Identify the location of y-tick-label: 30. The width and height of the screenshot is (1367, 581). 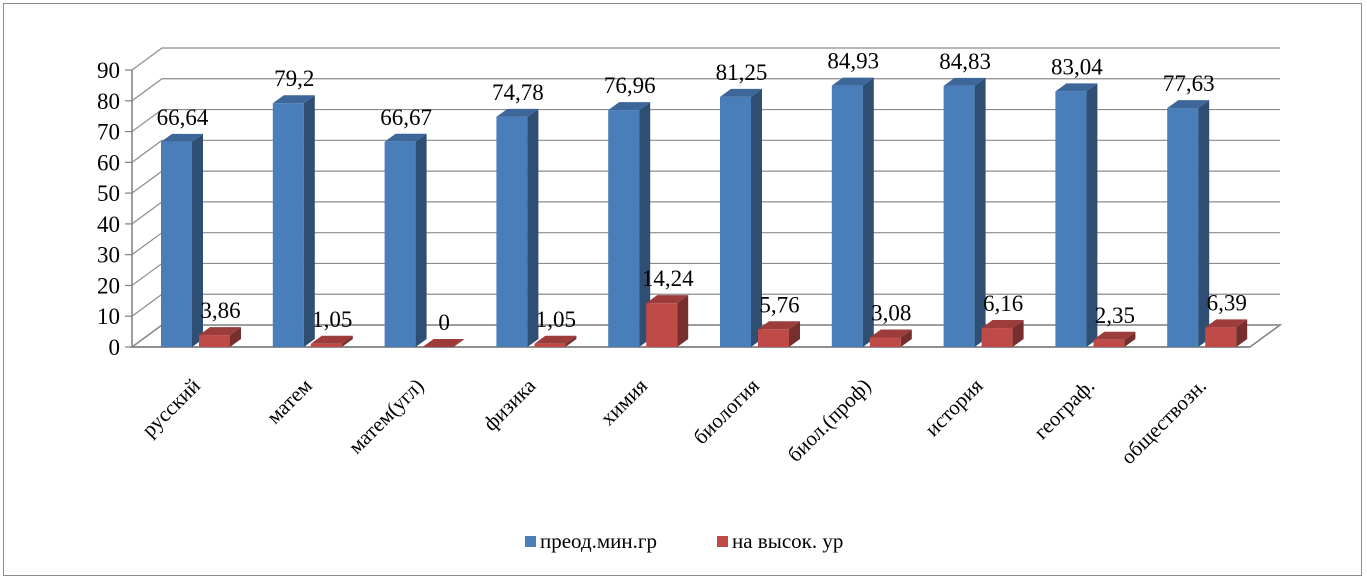
(108, 255).